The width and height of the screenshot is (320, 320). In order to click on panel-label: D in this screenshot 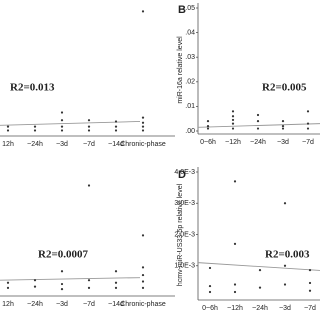, I will do `click(182, 175)`.